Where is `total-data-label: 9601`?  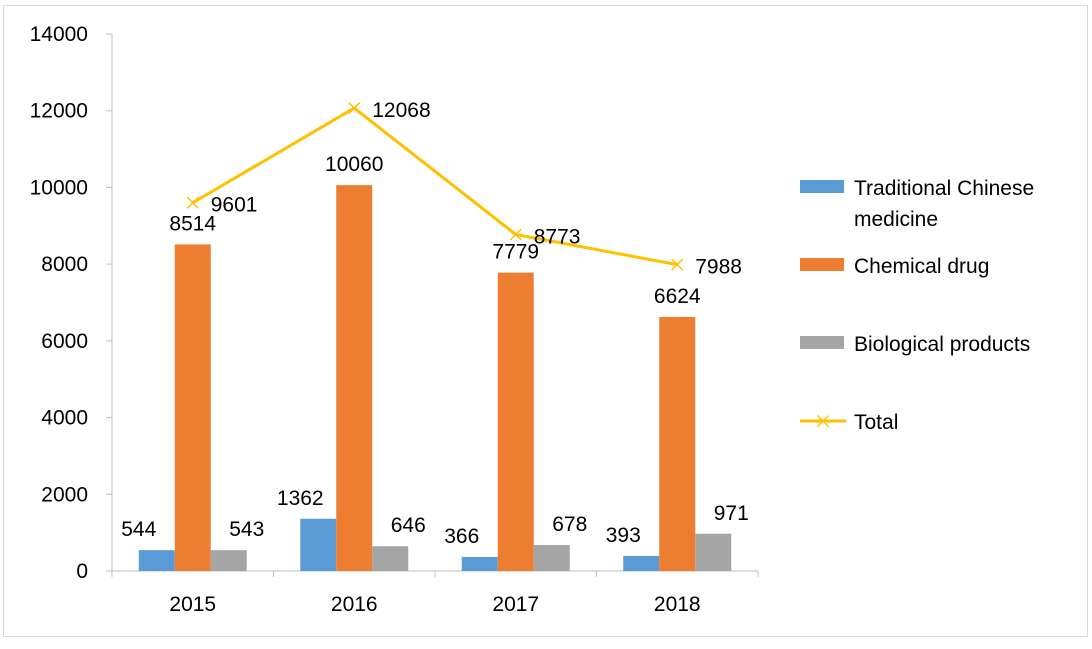
total-data-label: 9601 is located at coordinates (234, 205).